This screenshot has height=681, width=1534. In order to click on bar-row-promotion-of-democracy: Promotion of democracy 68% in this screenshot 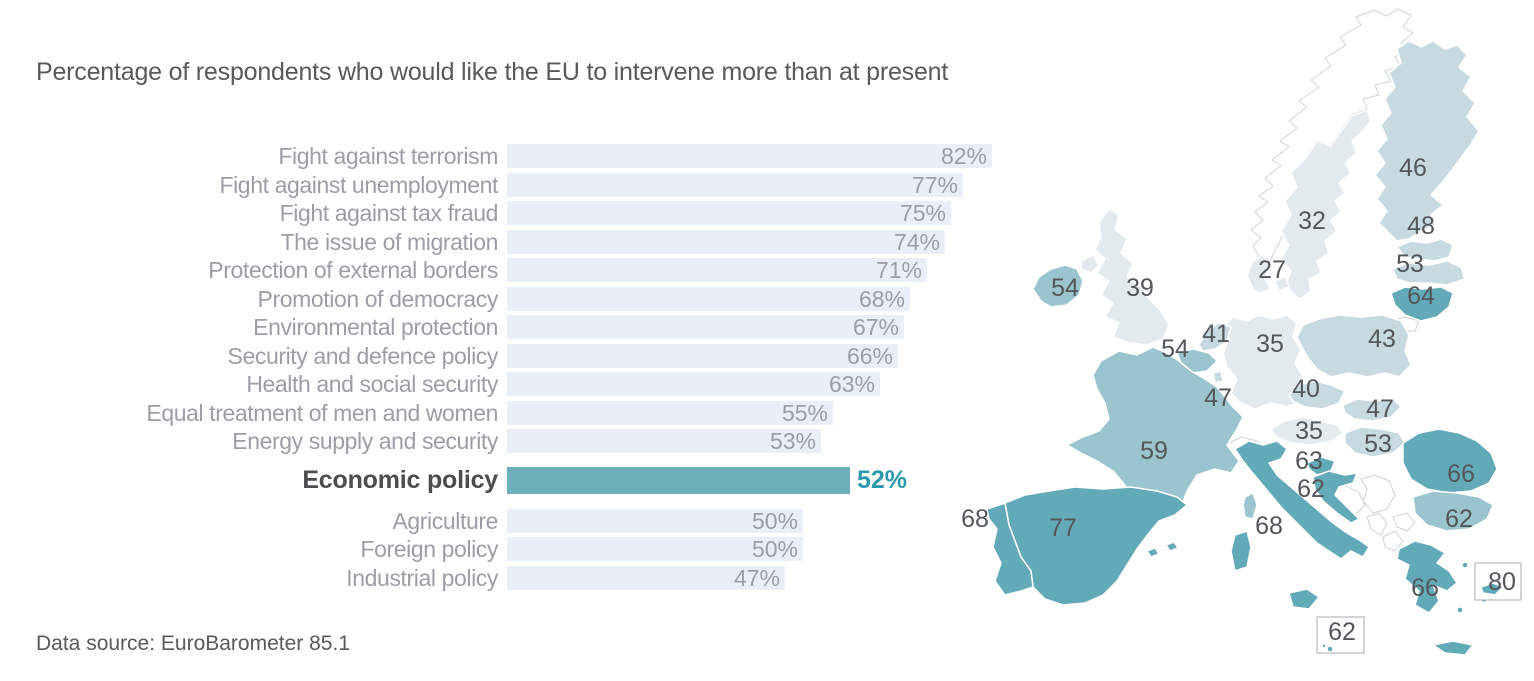, I will do `click(505, 299)`.